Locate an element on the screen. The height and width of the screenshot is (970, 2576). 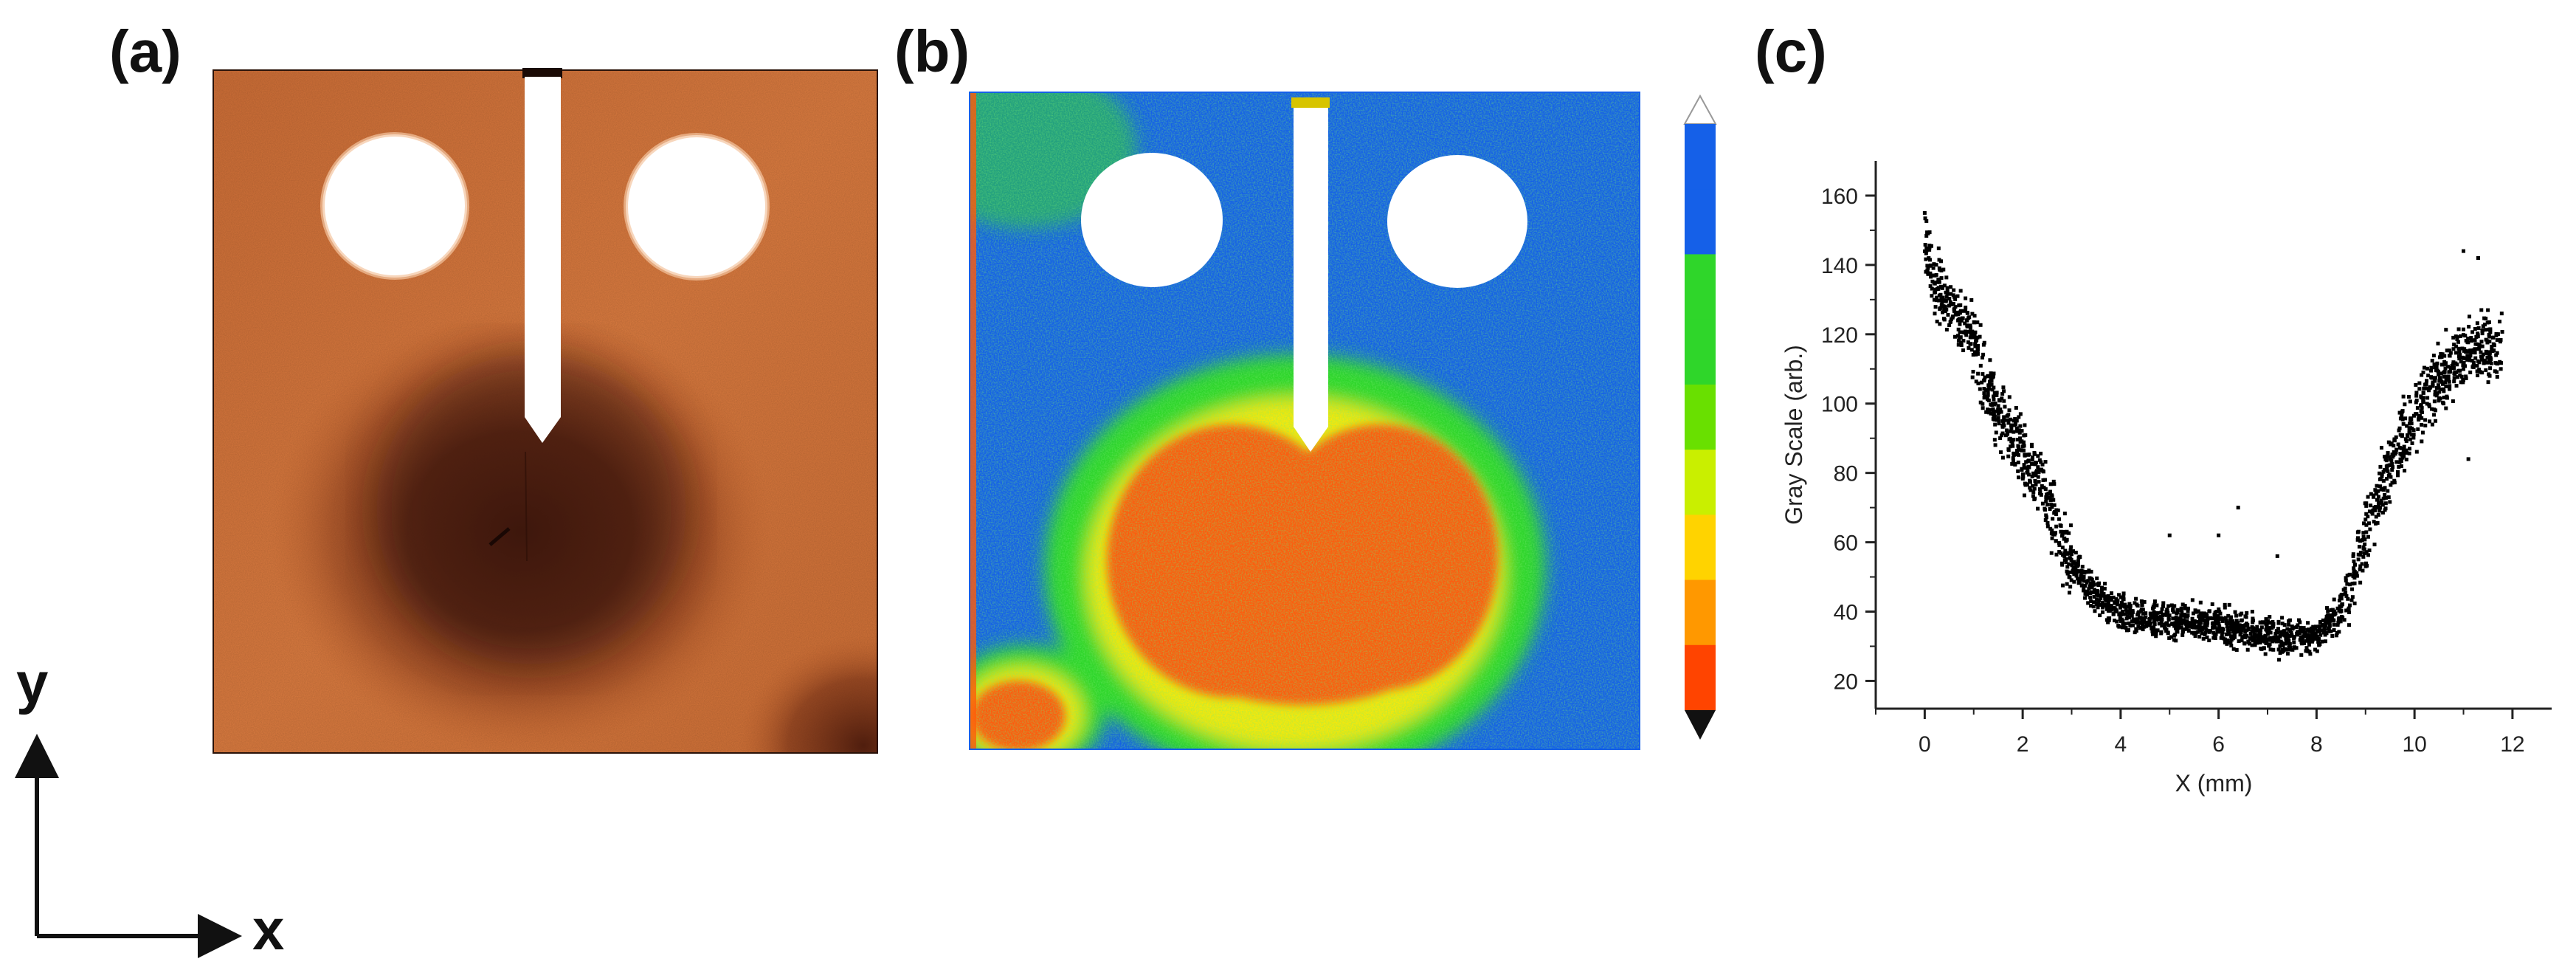
x-tick-label: 6 is located at coordinates (2218, 745).